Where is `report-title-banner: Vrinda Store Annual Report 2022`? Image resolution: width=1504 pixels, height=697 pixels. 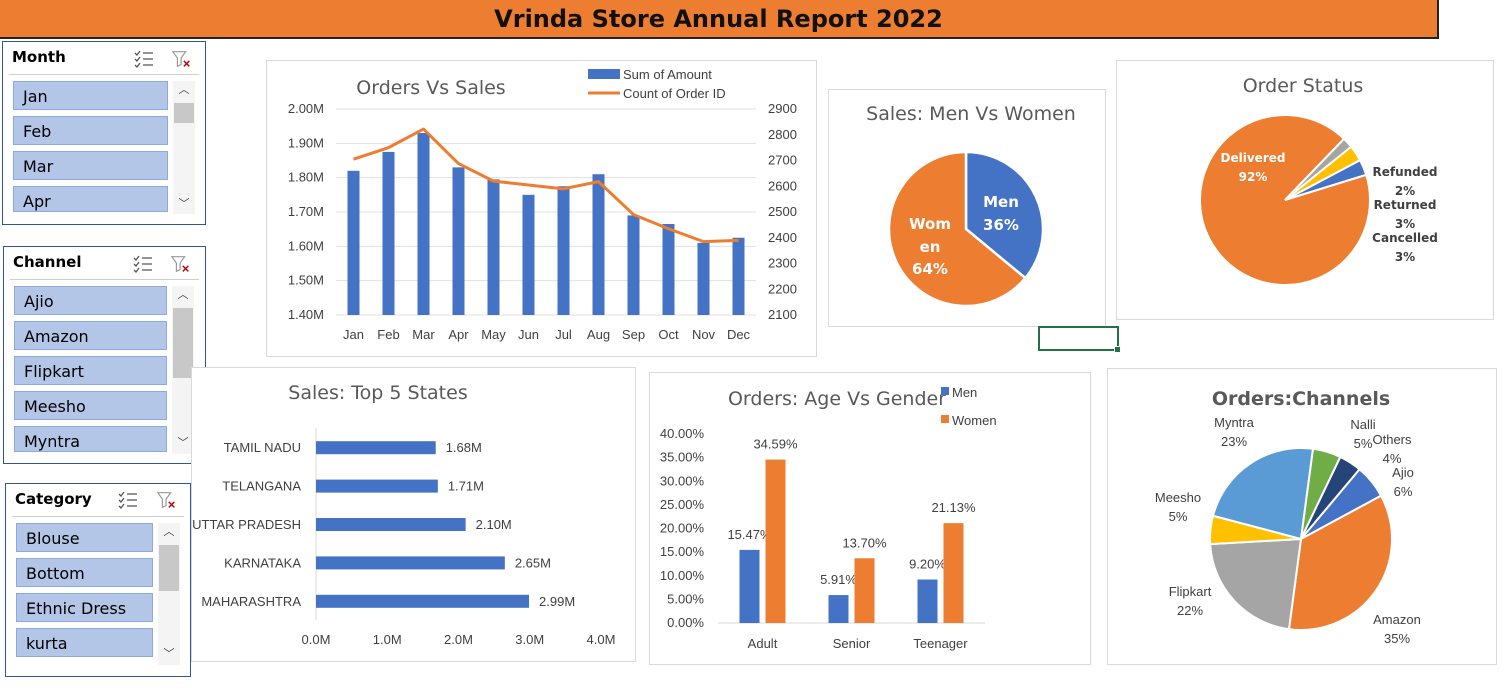
report-title-banner: Vrinda Store Annual Report 2022 is located at coordinates (719, 19).